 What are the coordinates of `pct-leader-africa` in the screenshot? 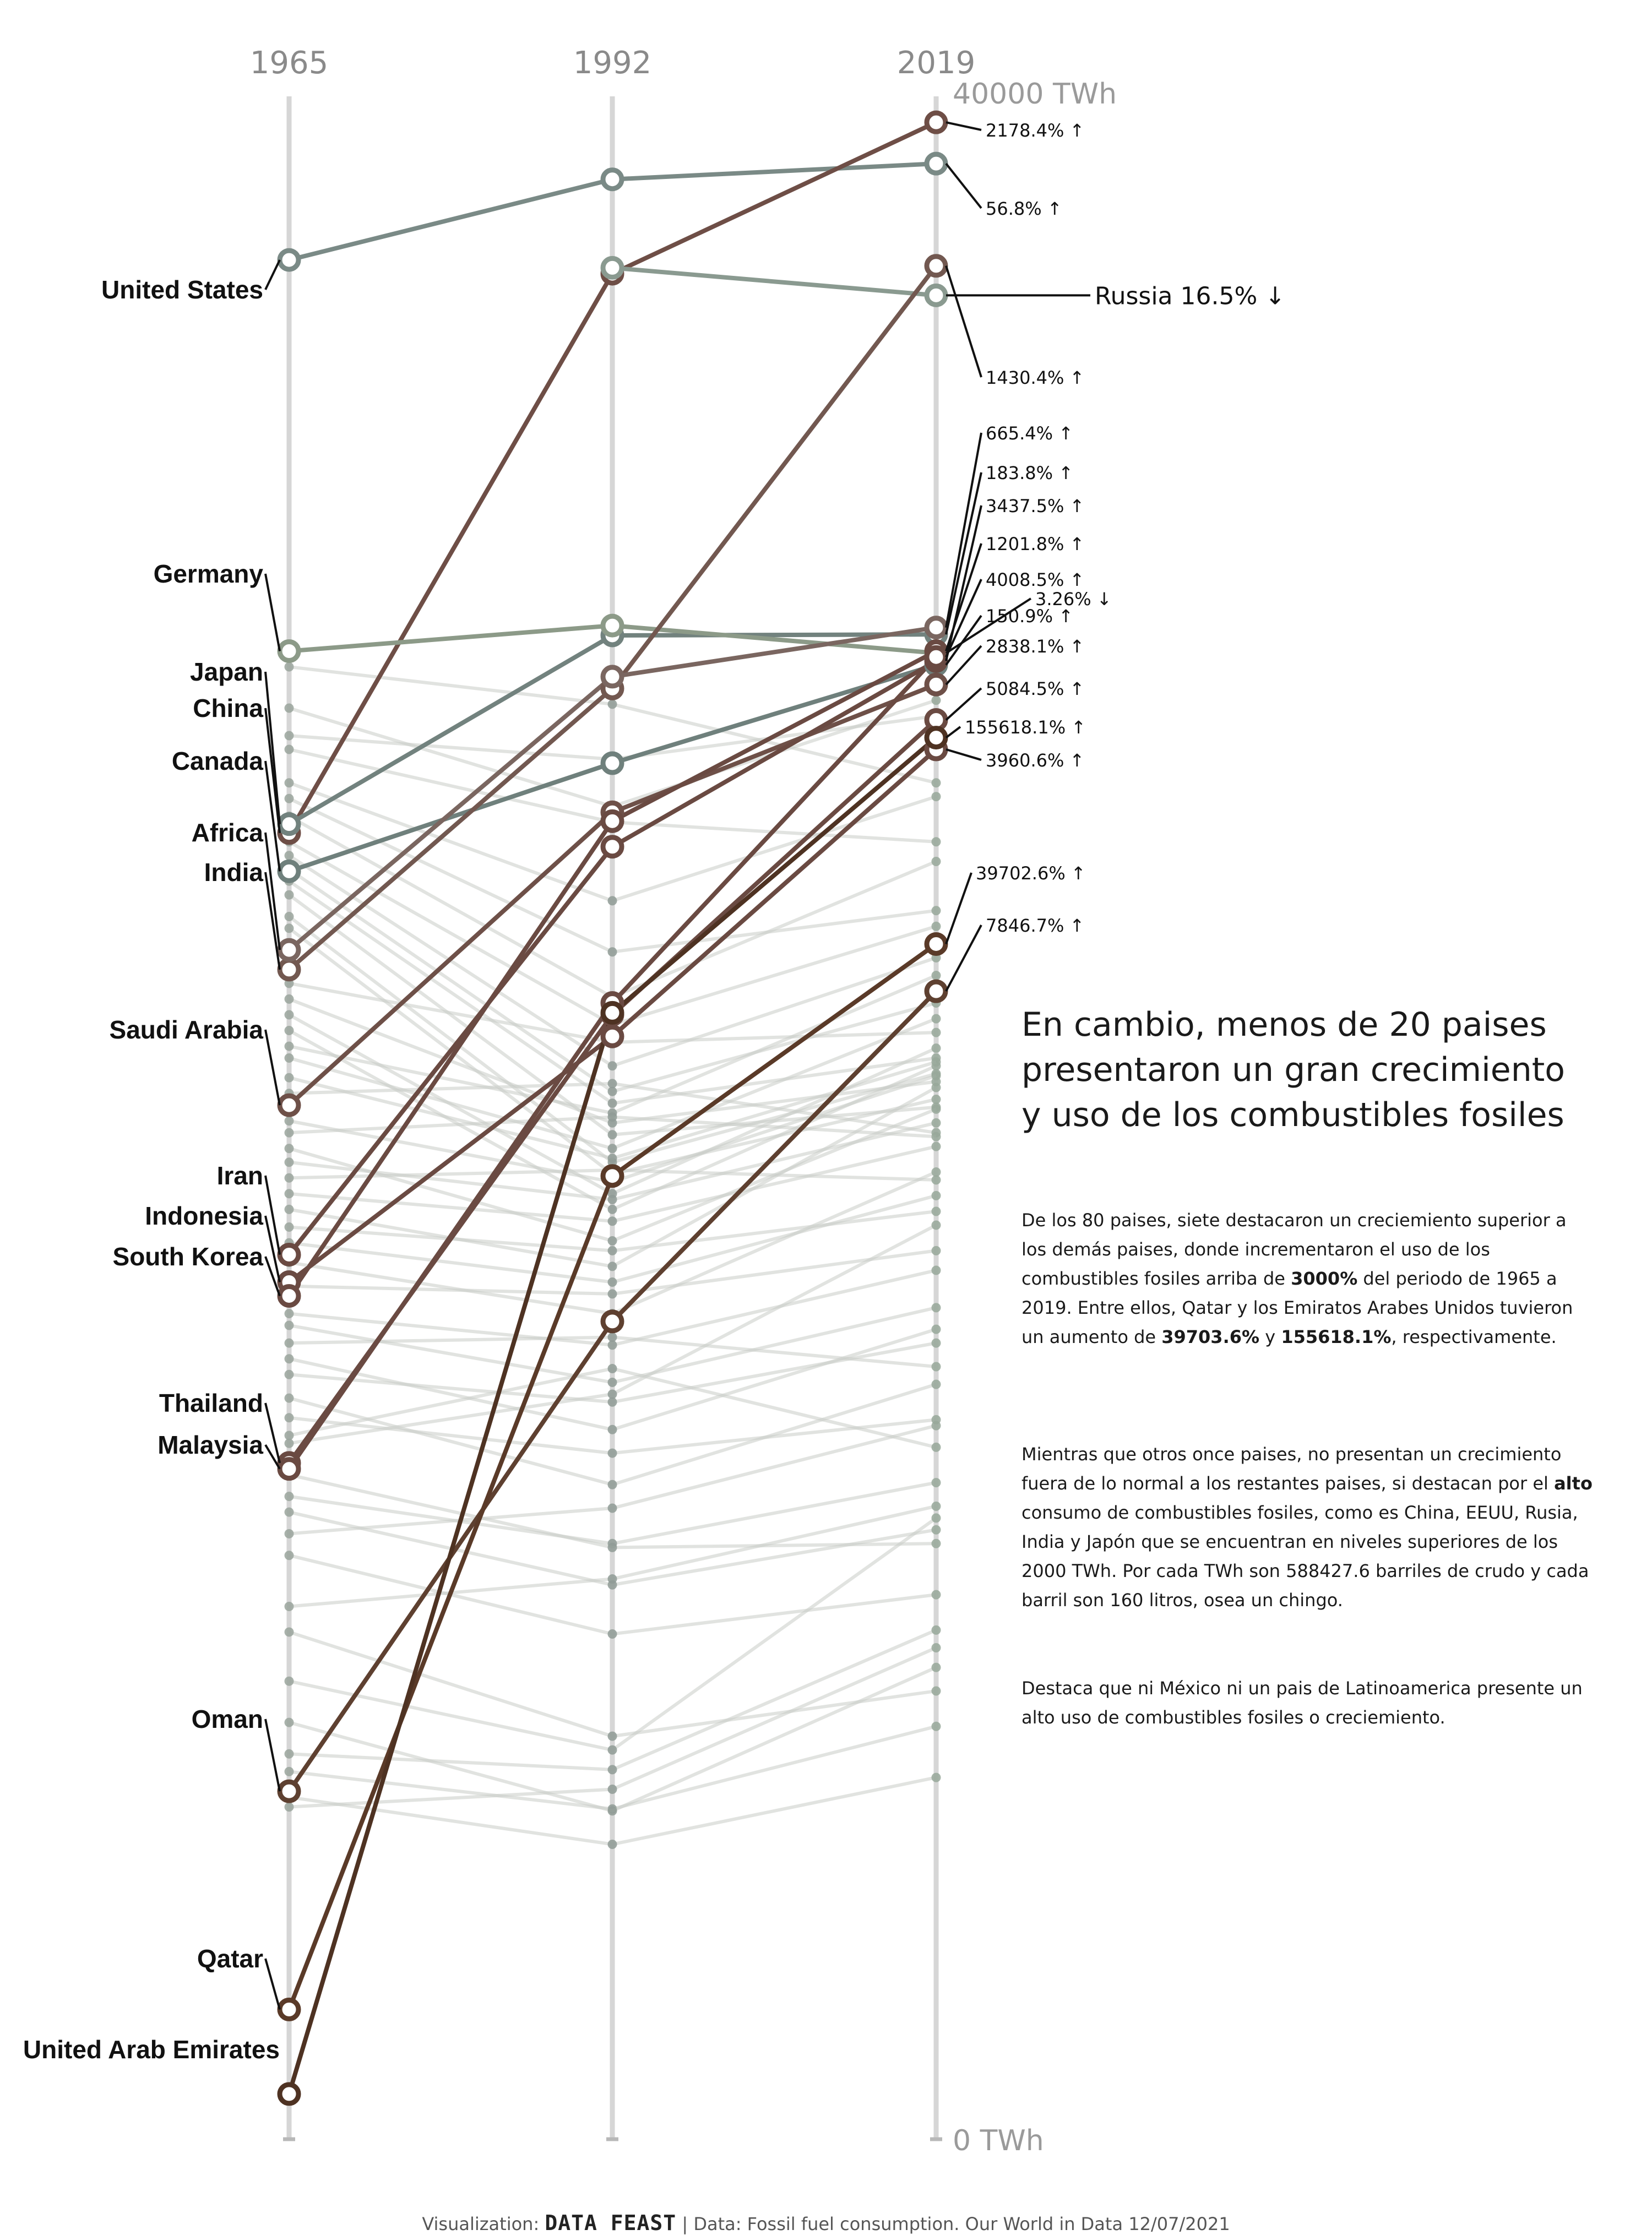 It's located at (963, 530).